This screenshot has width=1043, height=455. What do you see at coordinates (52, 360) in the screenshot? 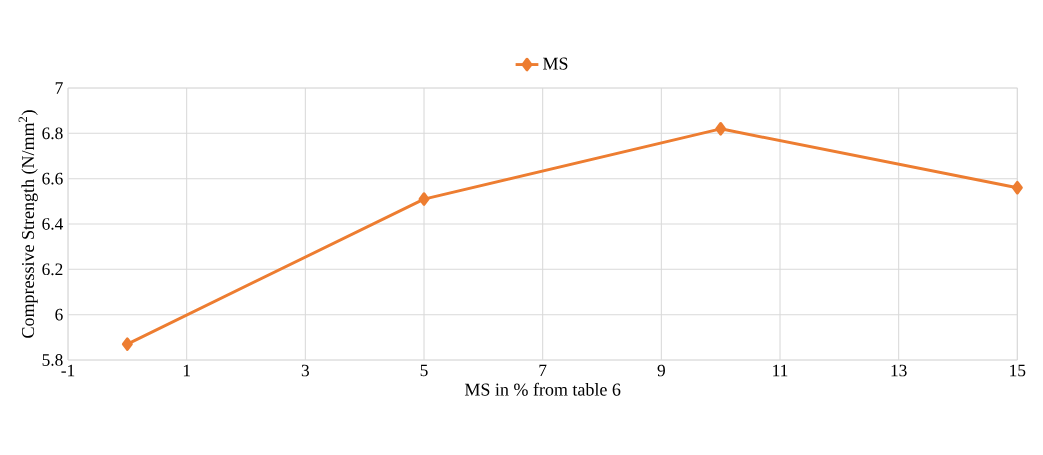
I see `y-tick-label: 5.8` at bounding box center [52, 360].